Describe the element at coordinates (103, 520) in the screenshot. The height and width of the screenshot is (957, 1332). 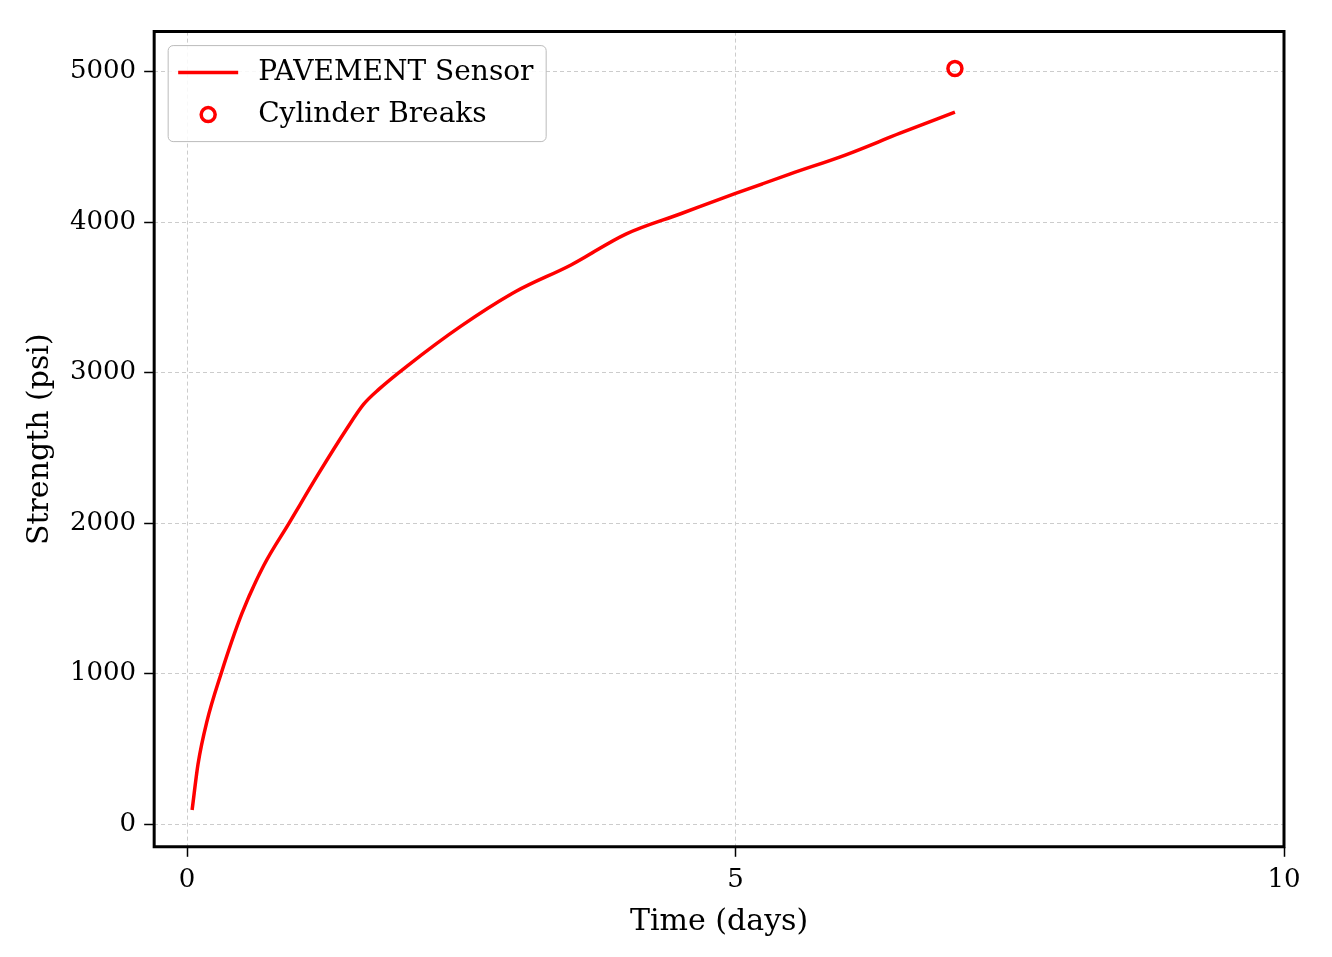
I see `y-tick-label: 2000` at that location.